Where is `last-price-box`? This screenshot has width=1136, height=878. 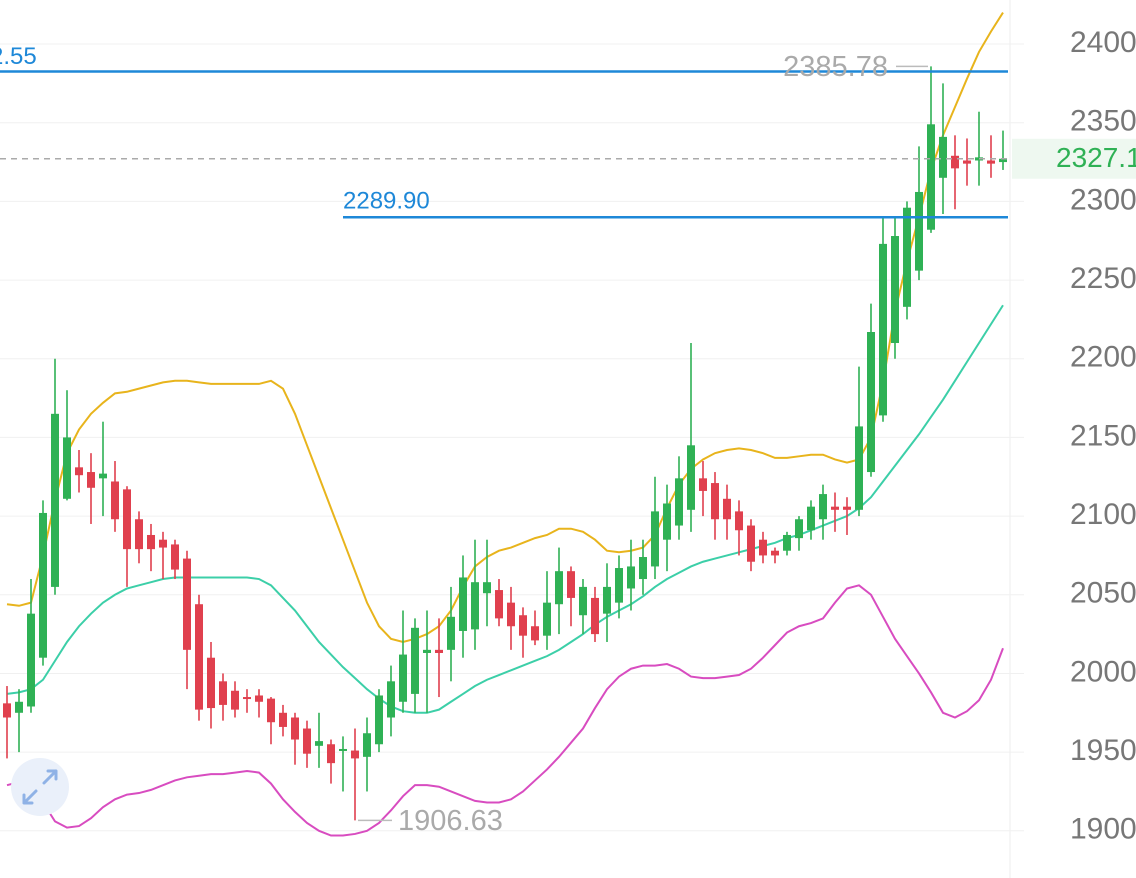
last-price-box is located at coordinates (1074, 158).